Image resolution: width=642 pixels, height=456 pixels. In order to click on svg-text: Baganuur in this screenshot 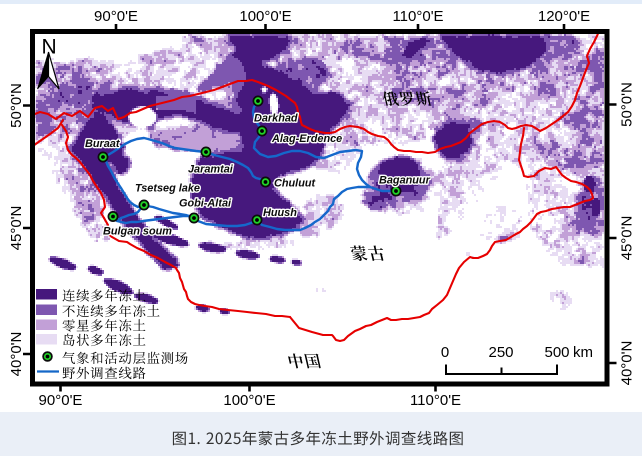, I will do `click(405, 181)`.